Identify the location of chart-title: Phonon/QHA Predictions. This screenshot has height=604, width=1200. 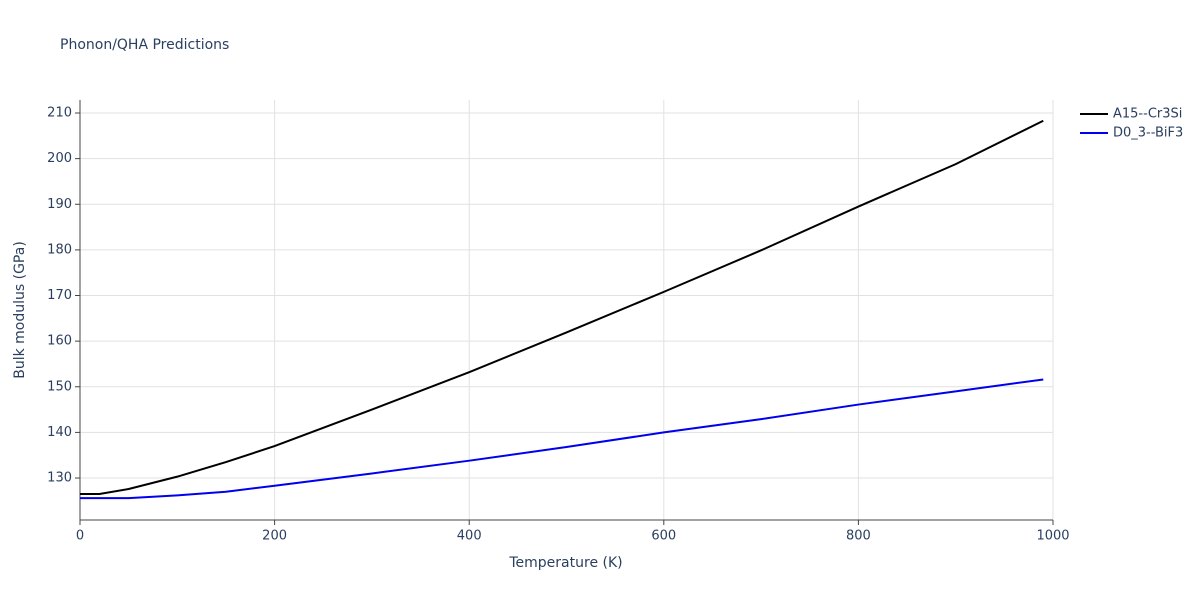
(144, 45).